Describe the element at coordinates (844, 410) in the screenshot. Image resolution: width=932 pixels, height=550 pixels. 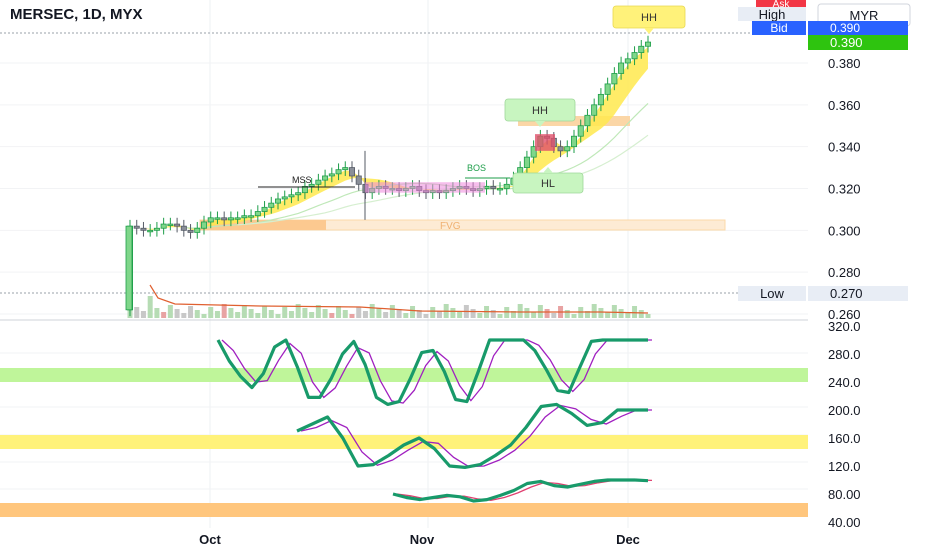
I see `oscillator-tick-label: 200.0` at that location.